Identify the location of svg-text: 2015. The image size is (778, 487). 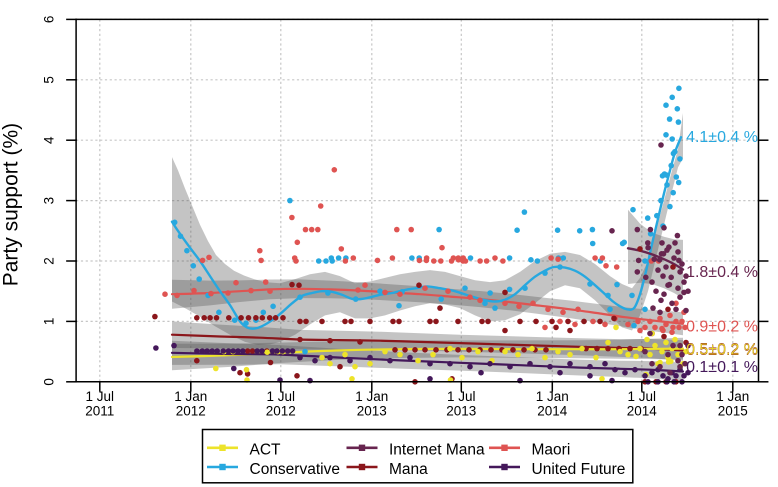
(733, 410).